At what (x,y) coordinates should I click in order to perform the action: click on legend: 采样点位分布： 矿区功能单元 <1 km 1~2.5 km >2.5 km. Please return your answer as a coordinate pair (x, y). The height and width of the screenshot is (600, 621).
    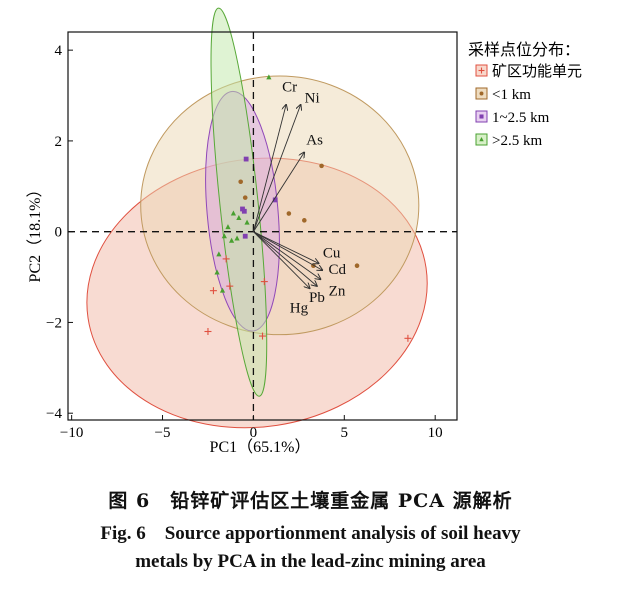
    Looking at the image, I should click on (525, 95).